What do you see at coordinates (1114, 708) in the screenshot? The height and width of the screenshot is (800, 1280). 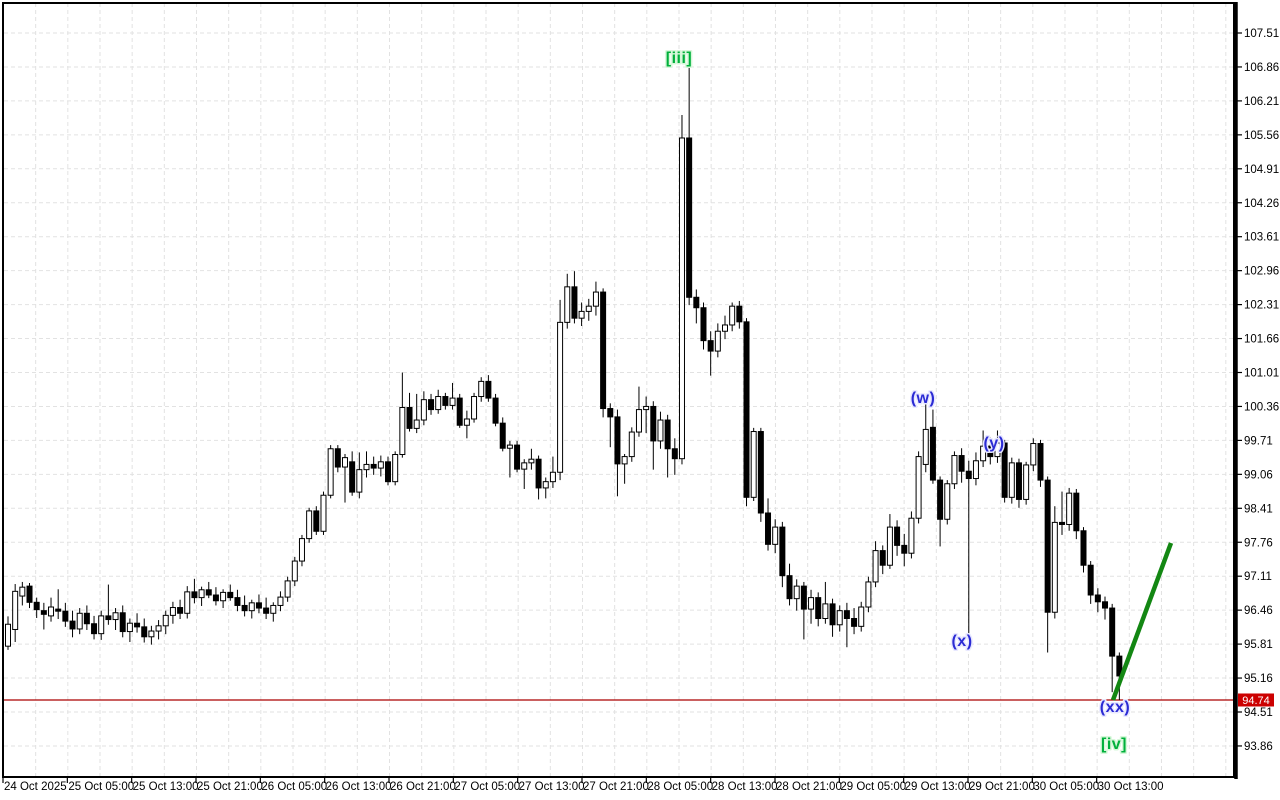 I see `wave-label-xx: (xx)` at bounding box center [1114, 708].